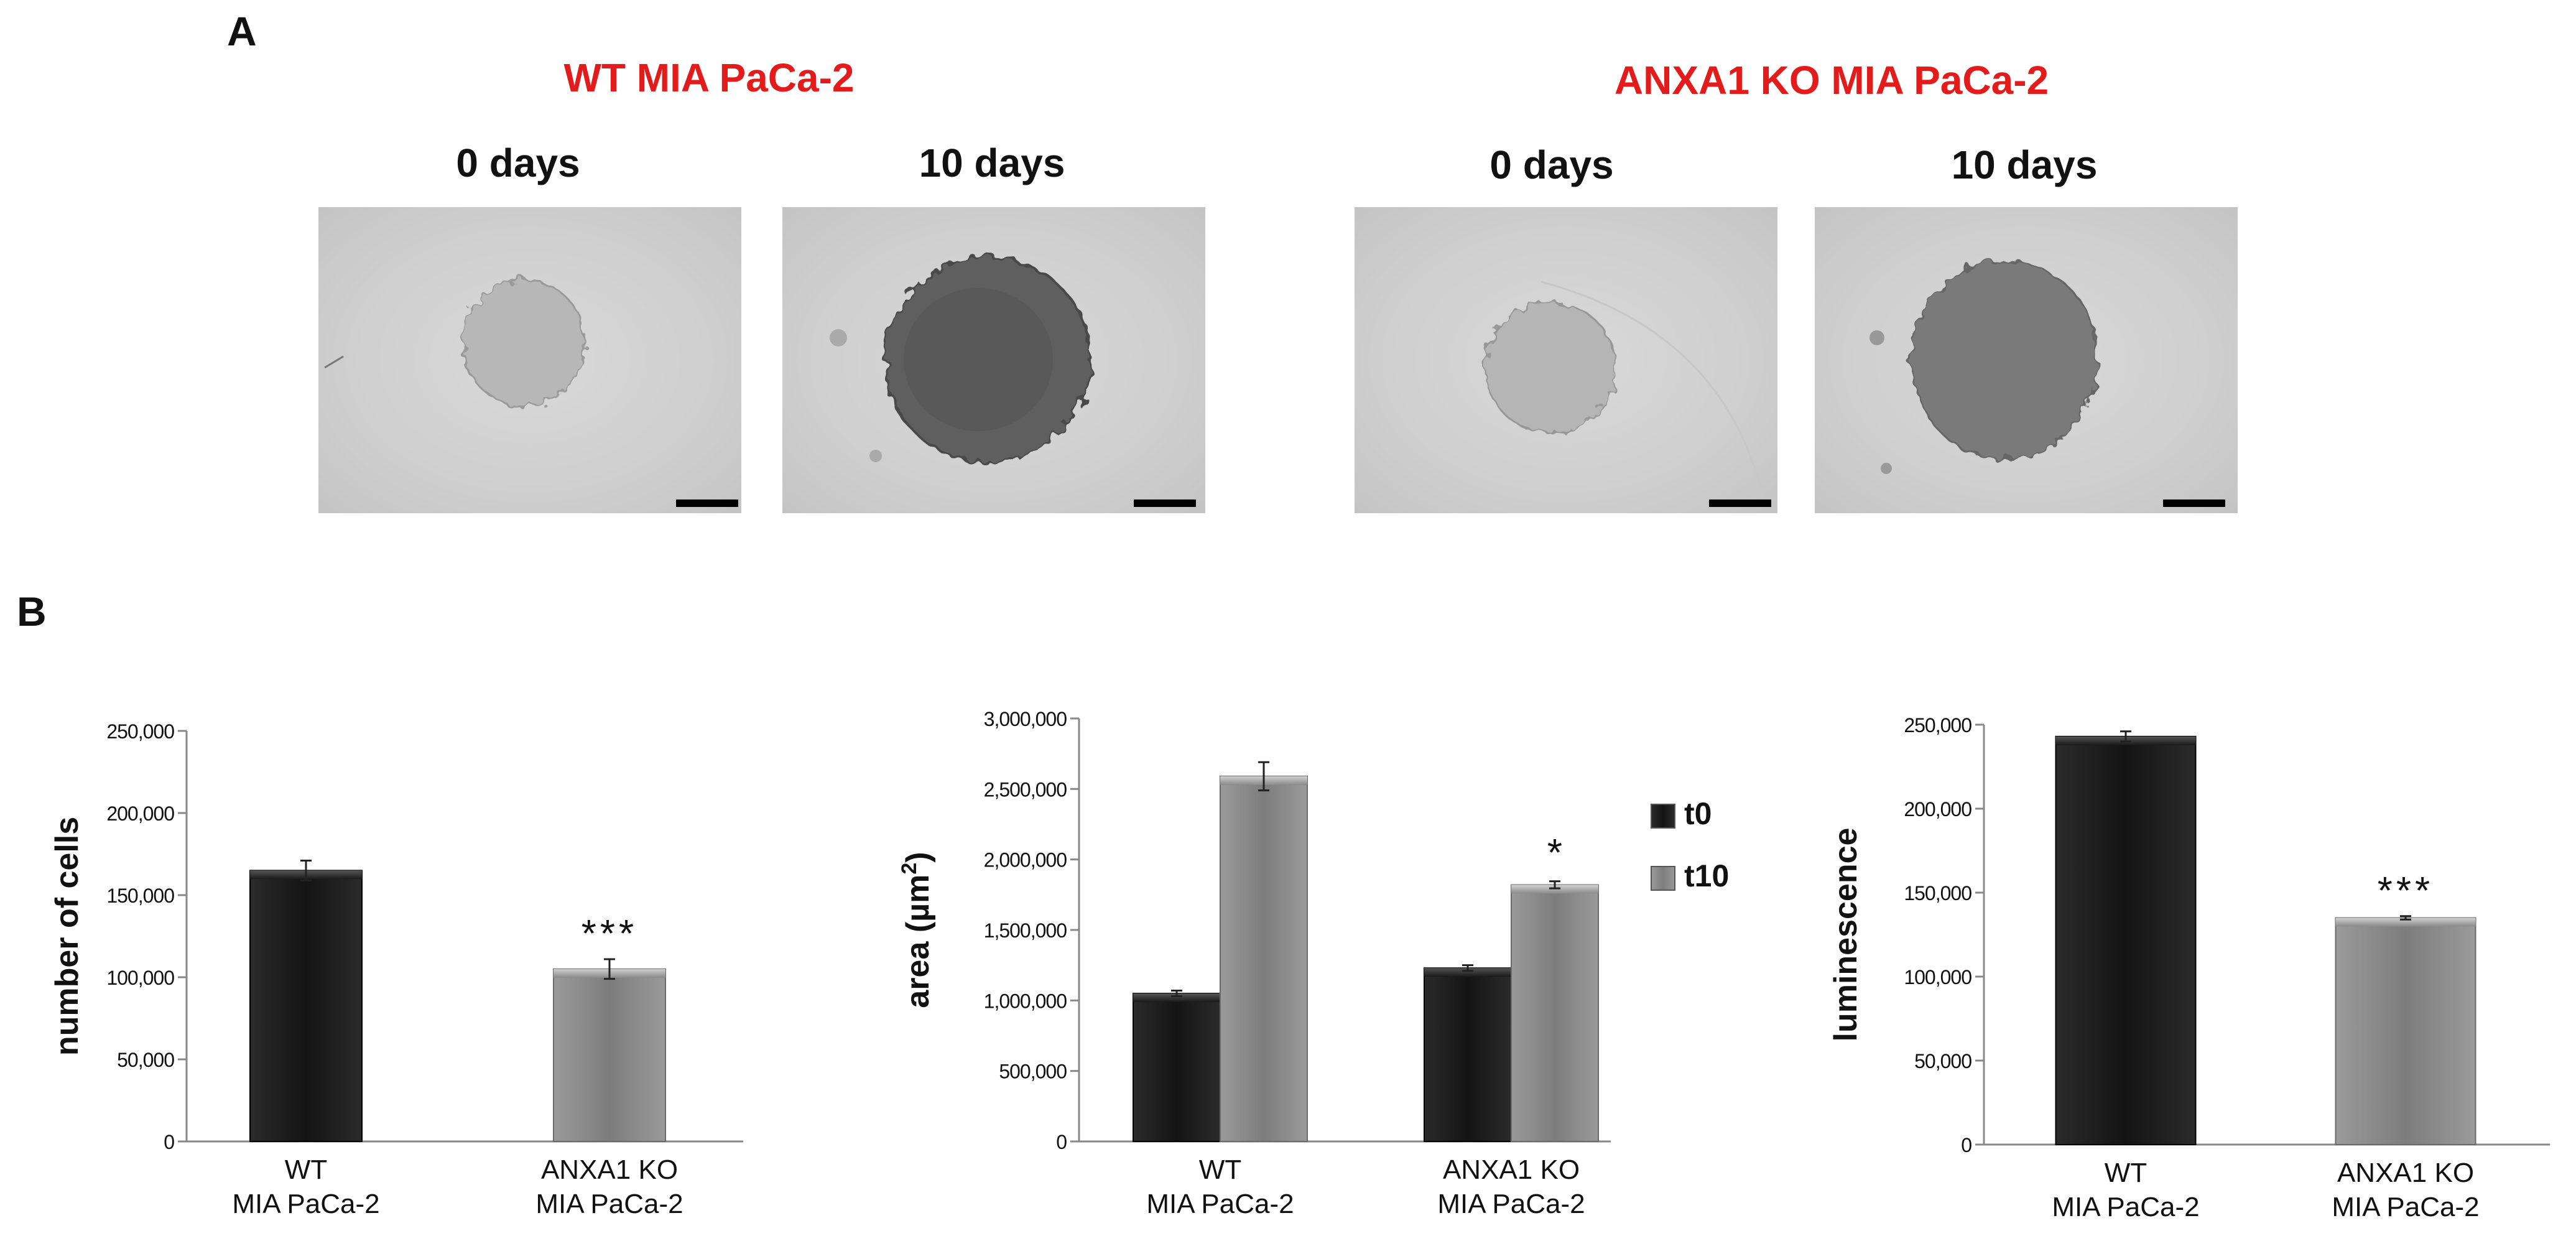  Describe the element at coordinates (2025, 164) in the screenshot. I see `ko-day10-label: 10 days` at that location.